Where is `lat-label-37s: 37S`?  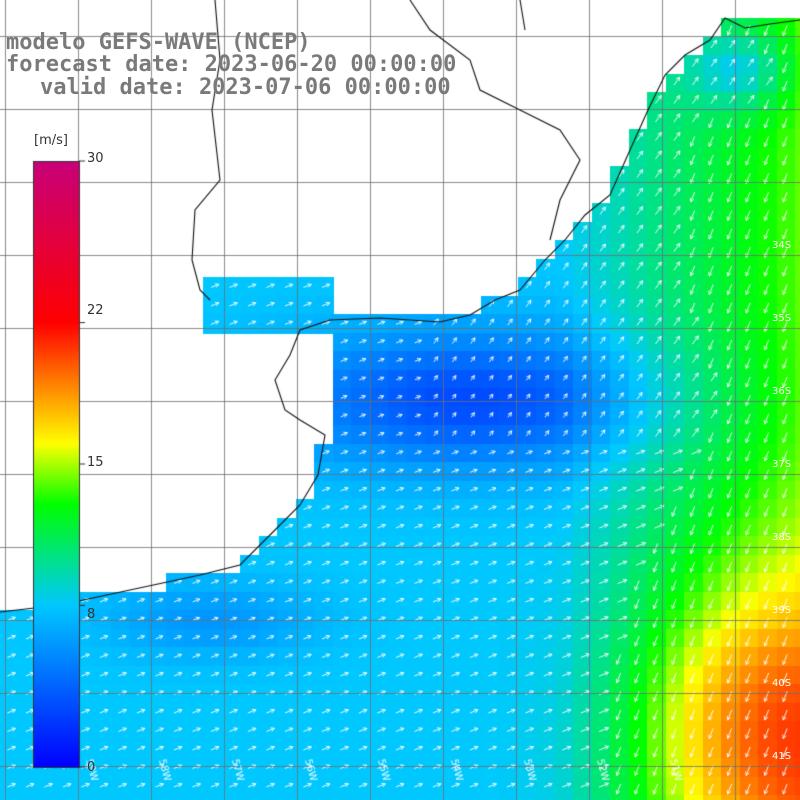
lat-label-37s: 37S is located at coordinates (782, 464).